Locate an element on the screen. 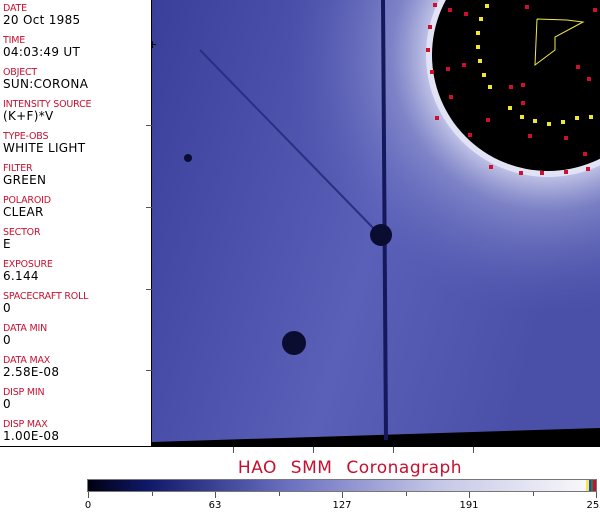 The width and height of the screenshot is (600, 512). pylon-diagonal is located at coordinates (290, 142).